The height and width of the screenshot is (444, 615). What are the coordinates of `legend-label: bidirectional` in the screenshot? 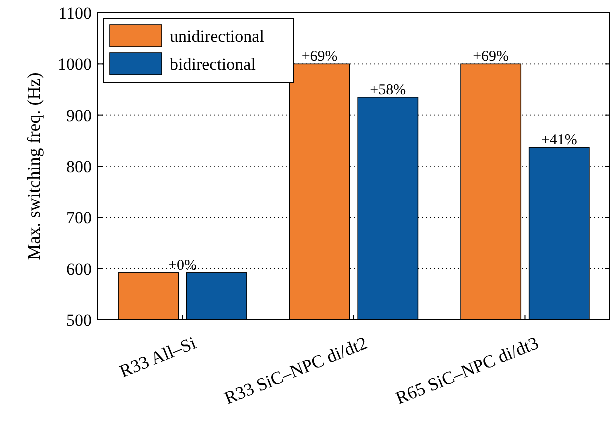 It's located at (213, 64).